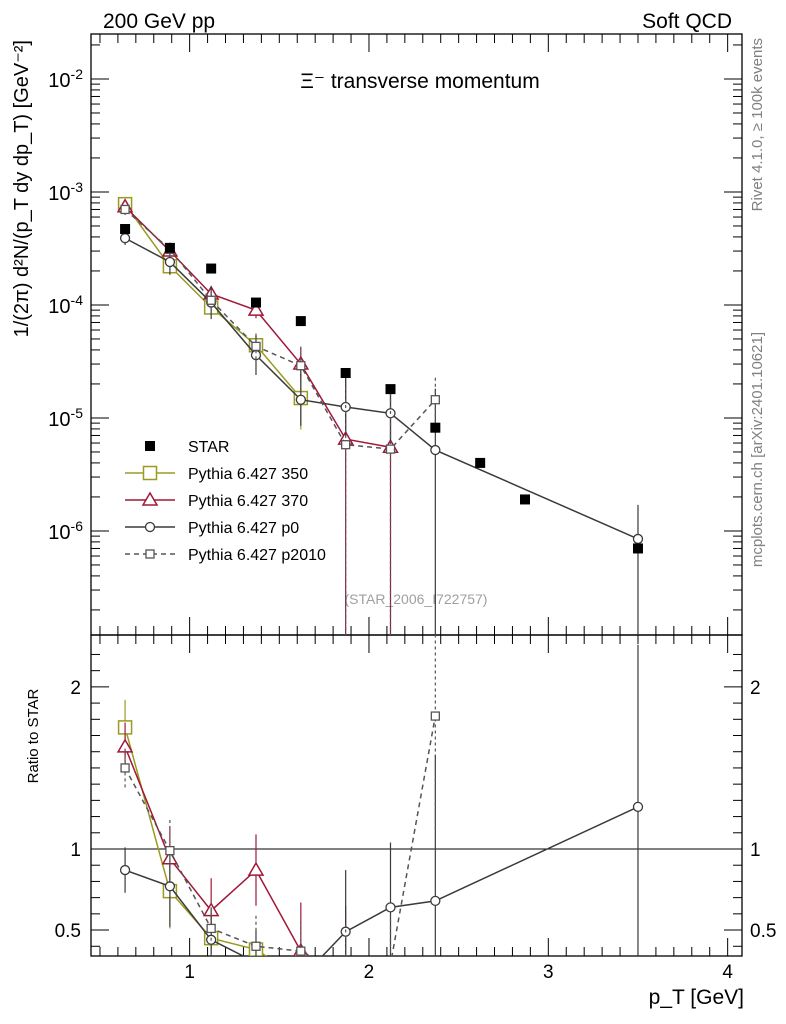 This screenshot has height=1024, width=786. Describe the element at coordinates (187, 447) in the screenshot. I see `legend-item-star: STAR` at that location.